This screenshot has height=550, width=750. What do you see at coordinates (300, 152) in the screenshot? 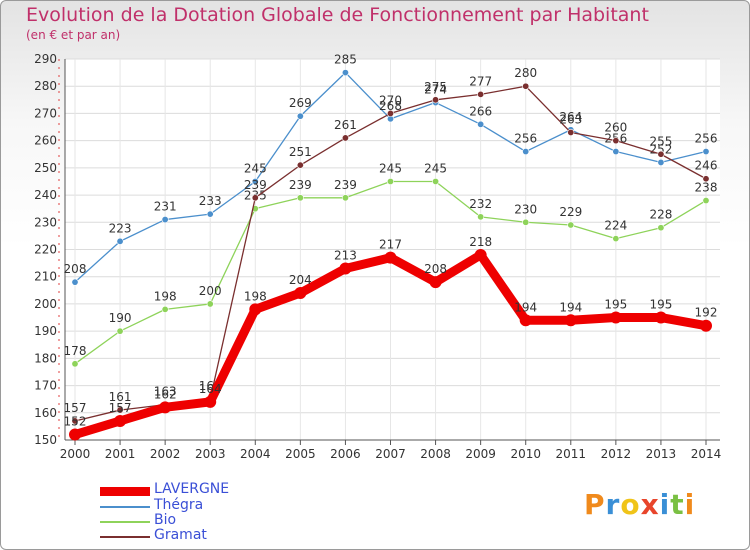
I see `data-label-gramat: 251` at bounding box center [300, 152].